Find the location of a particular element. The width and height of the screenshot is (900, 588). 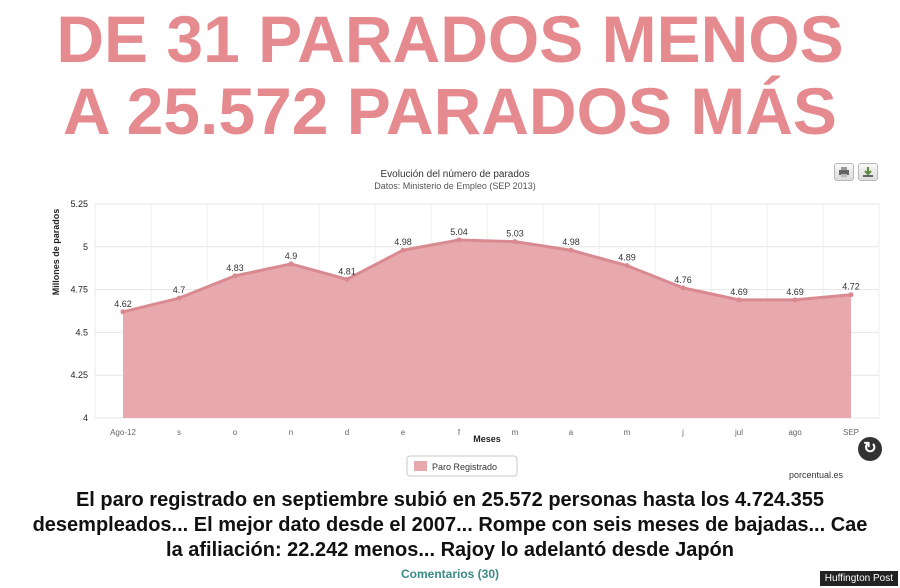

refresh-button: ↻ is located at coordinates (870, 449).